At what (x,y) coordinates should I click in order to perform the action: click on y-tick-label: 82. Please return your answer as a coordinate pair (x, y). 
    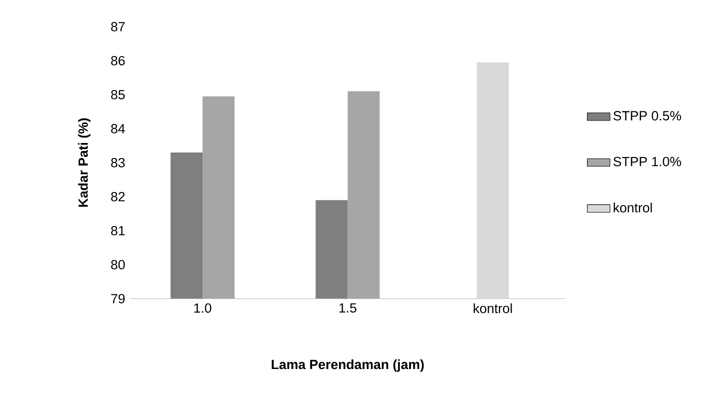
    Looking at the image, I should click on (118, 197).